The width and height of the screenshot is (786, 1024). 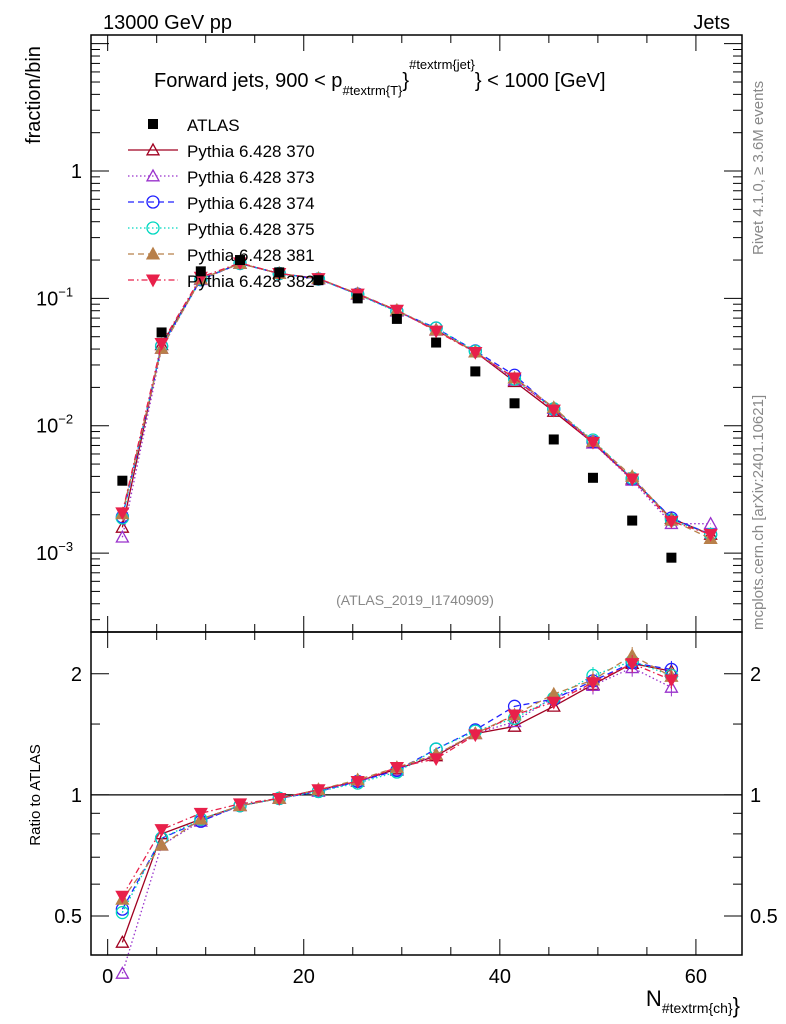 I want to click on legend-label: ATLAS, so click(x=213, y=125).